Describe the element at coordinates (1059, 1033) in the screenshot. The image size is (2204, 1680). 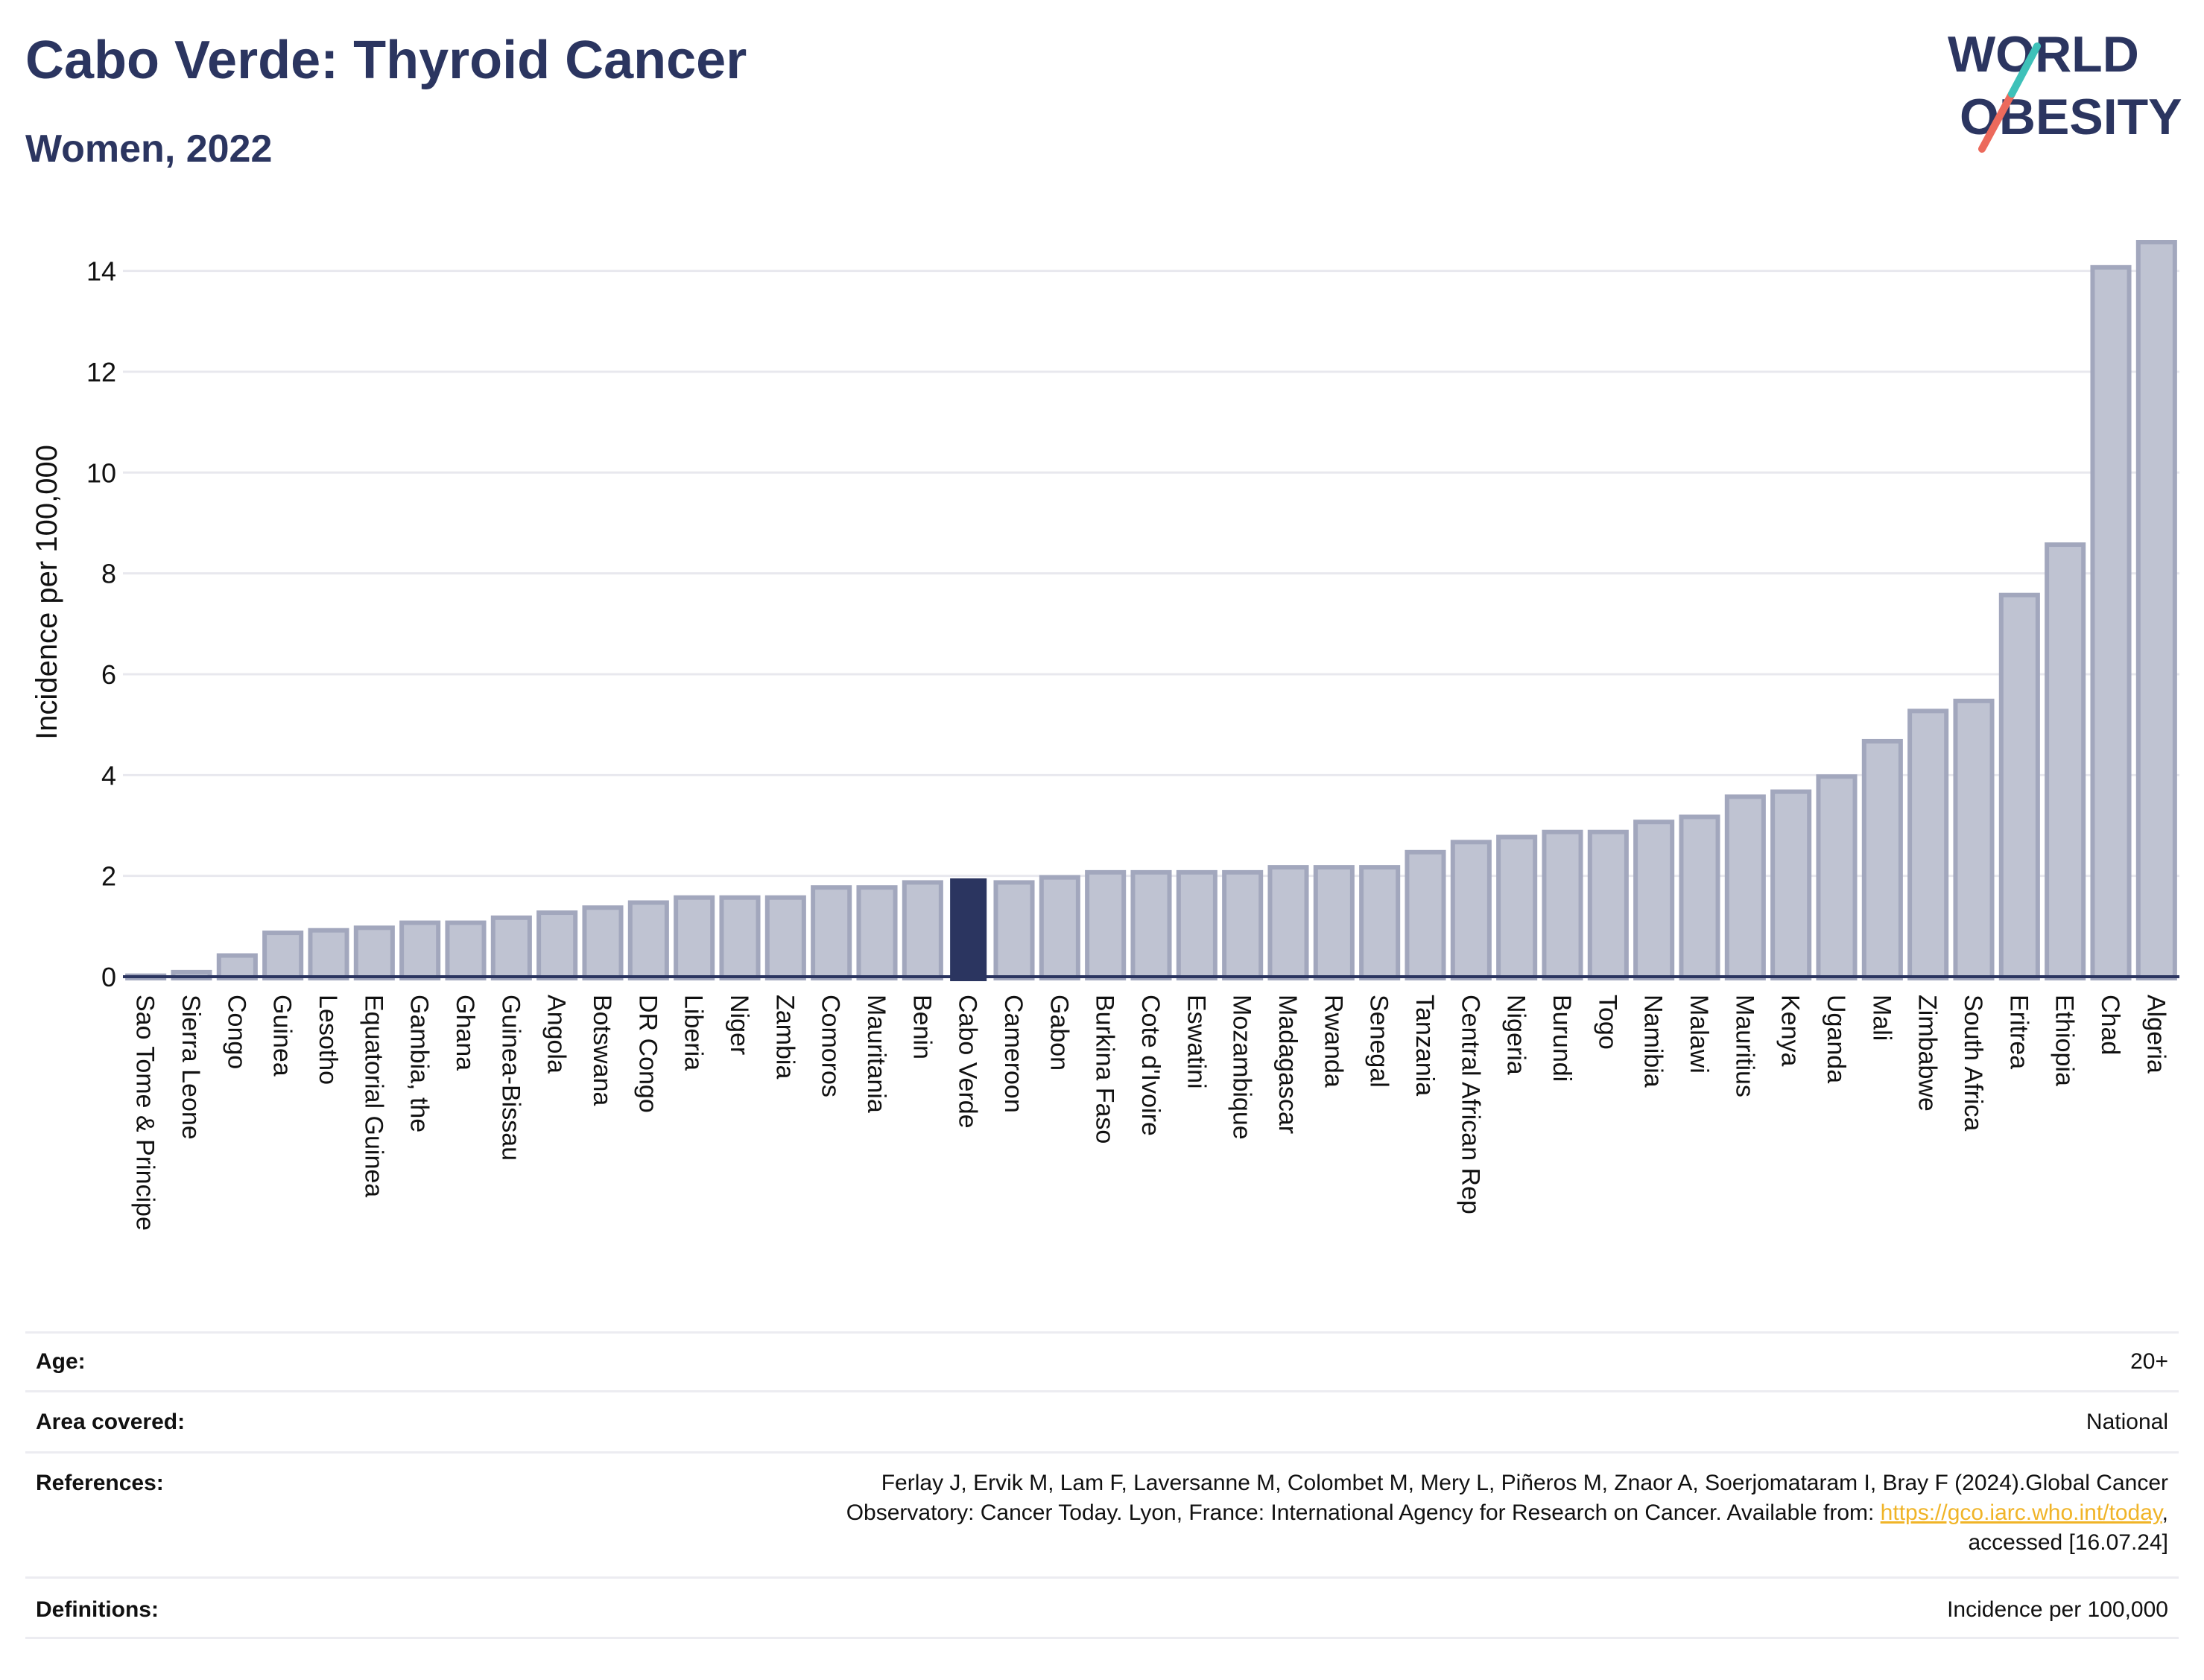
I see `x-tick-label: Gabon` at that location.